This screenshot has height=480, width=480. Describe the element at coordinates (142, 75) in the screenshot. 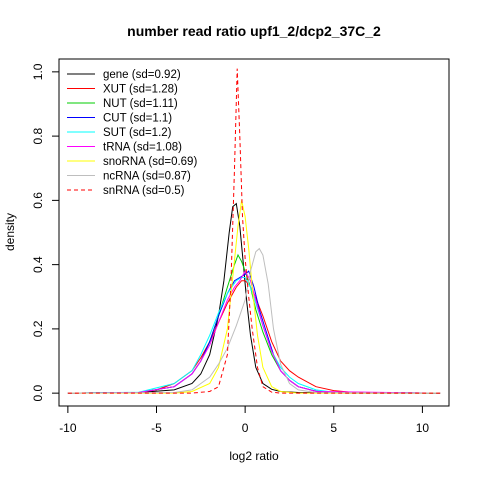

I see `legend-label-0: gene (sd=0.92)` at that location.